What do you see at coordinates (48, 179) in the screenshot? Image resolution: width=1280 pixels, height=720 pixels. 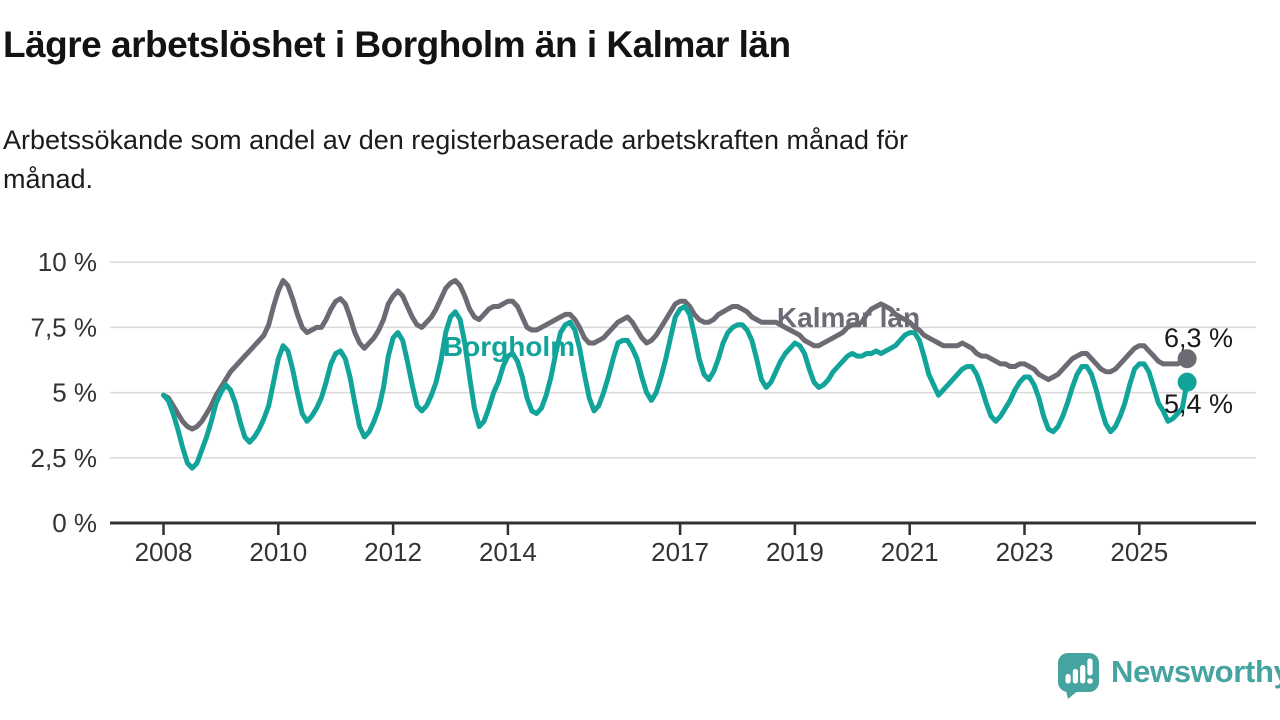 I see `subtitle-line-2: månad.` at bounding box center [48, 179].